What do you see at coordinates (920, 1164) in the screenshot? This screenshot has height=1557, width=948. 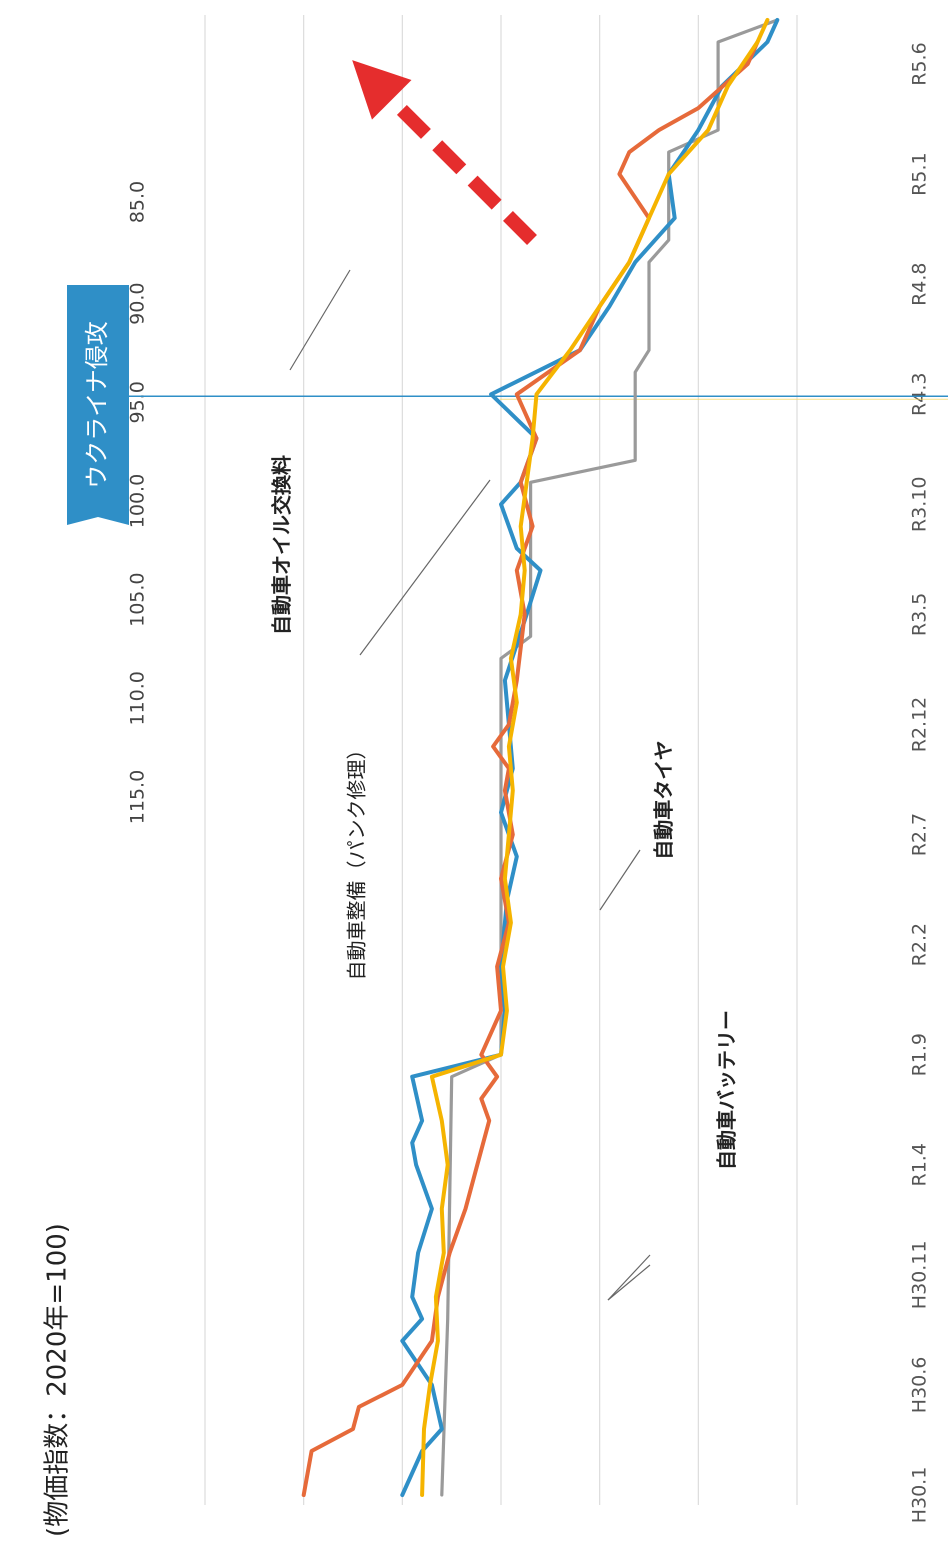 I see `x-tick-label: R1.4` at bounding box center [920, 1164].